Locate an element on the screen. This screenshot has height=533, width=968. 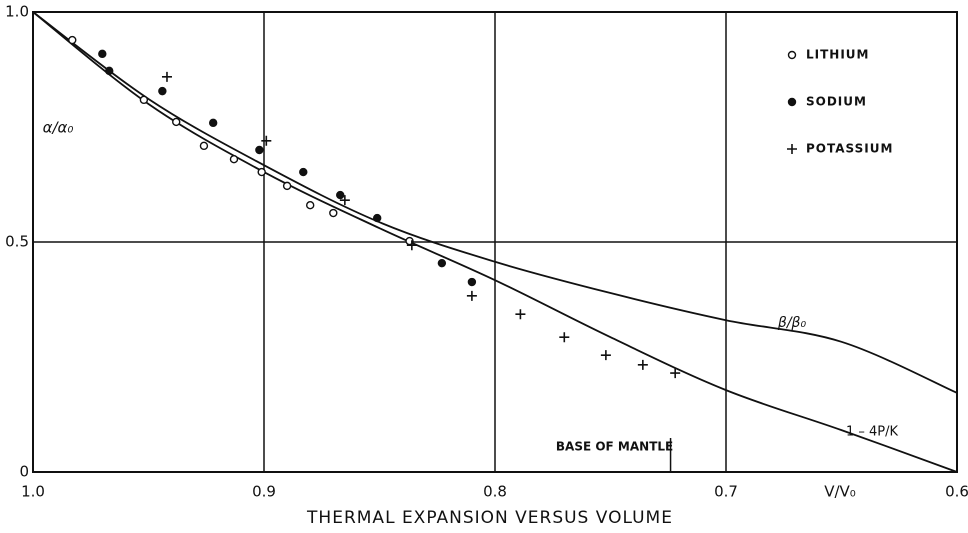
x-tick-label: 0.8 is located at coordinates (495, 492).